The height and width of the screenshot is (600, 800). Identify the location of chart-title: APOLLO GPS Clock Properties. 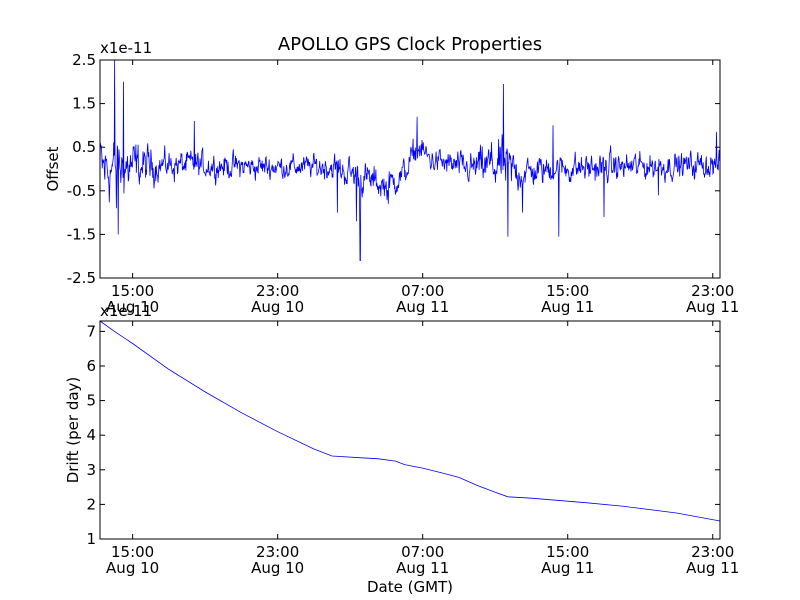
(410, 44).